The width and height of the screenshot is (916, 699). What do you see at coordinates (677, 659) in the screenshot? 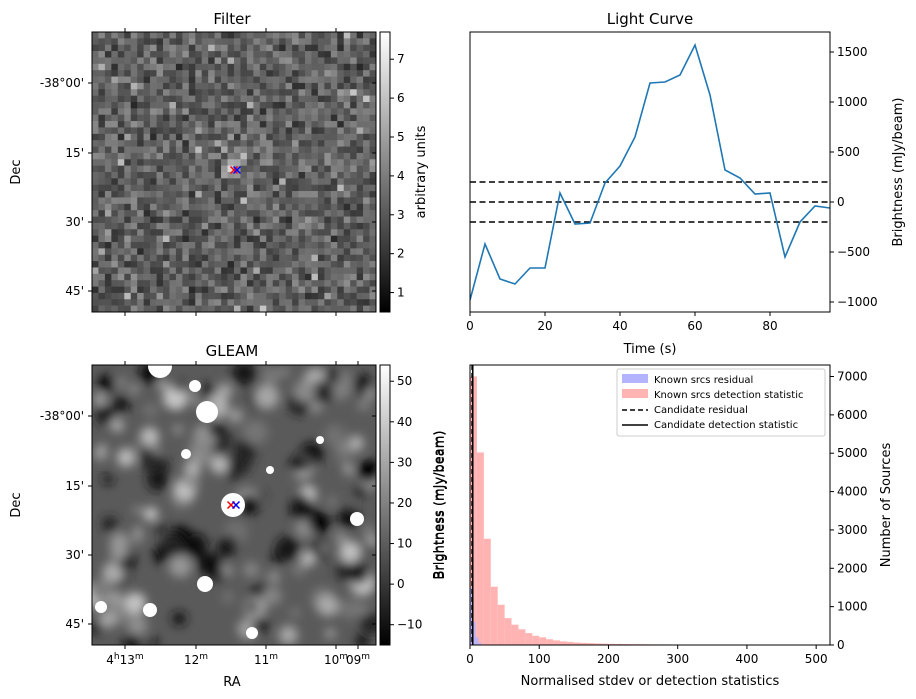
I see `x-tick-label: 300` at bounding box center [677, 659].